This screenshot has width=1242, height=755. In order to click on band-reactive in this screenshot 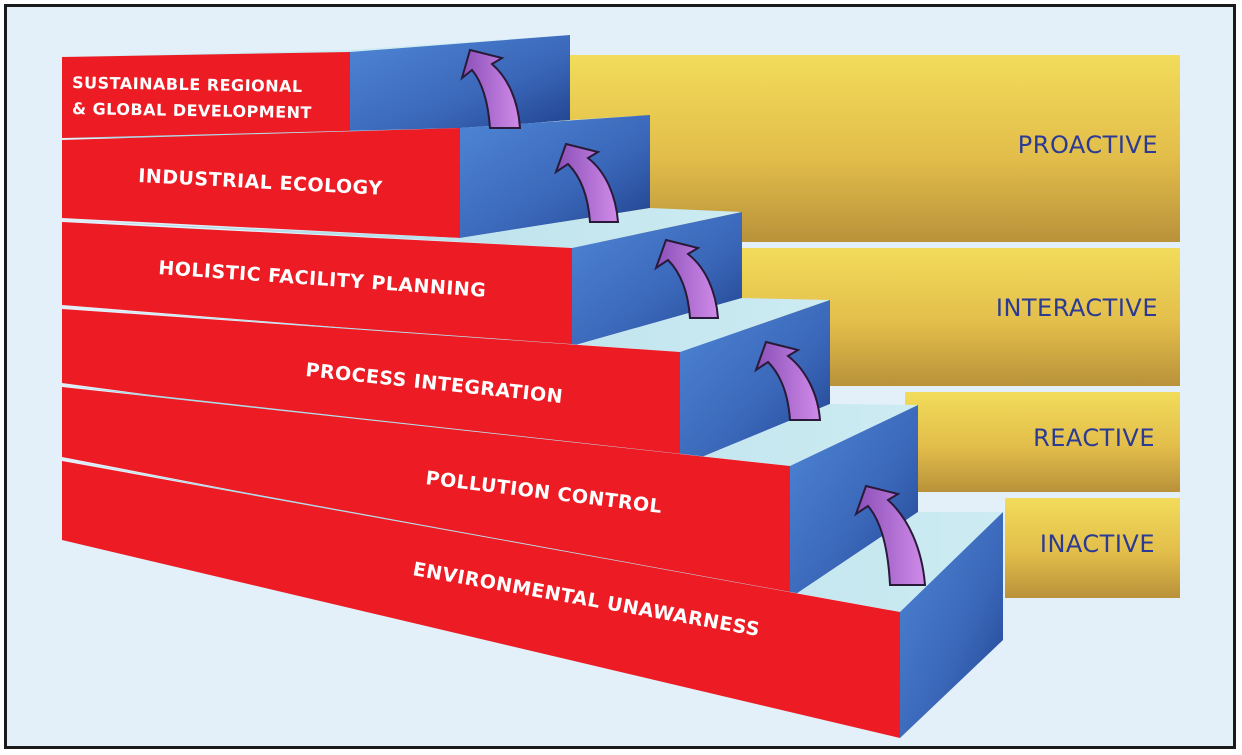, I will do `click(1042, 442)`.